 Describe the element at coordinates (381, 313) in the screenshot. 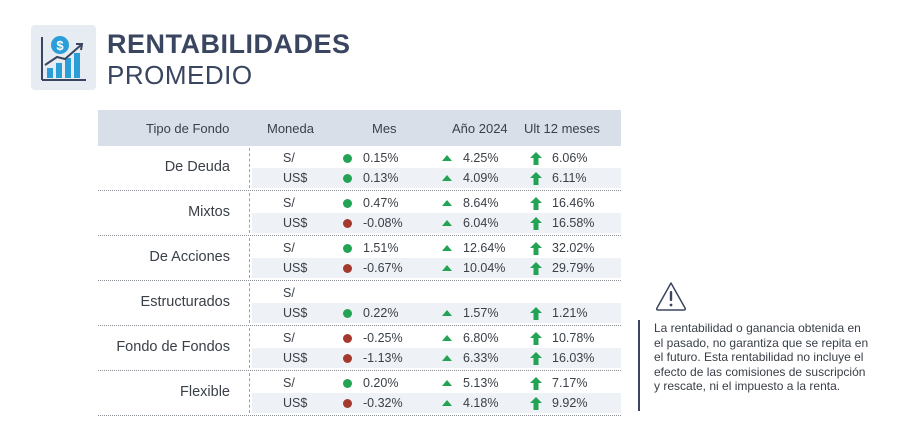

I see `month-return-cell: 0.22%` at that location.